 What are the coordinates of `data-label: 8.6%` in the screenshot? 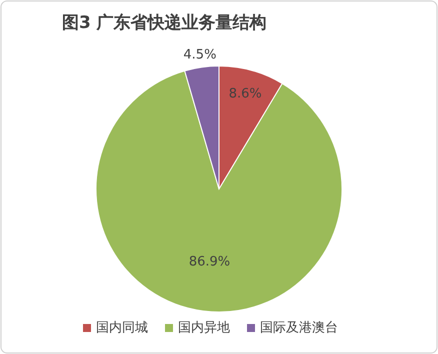 It's located at (245, 94).